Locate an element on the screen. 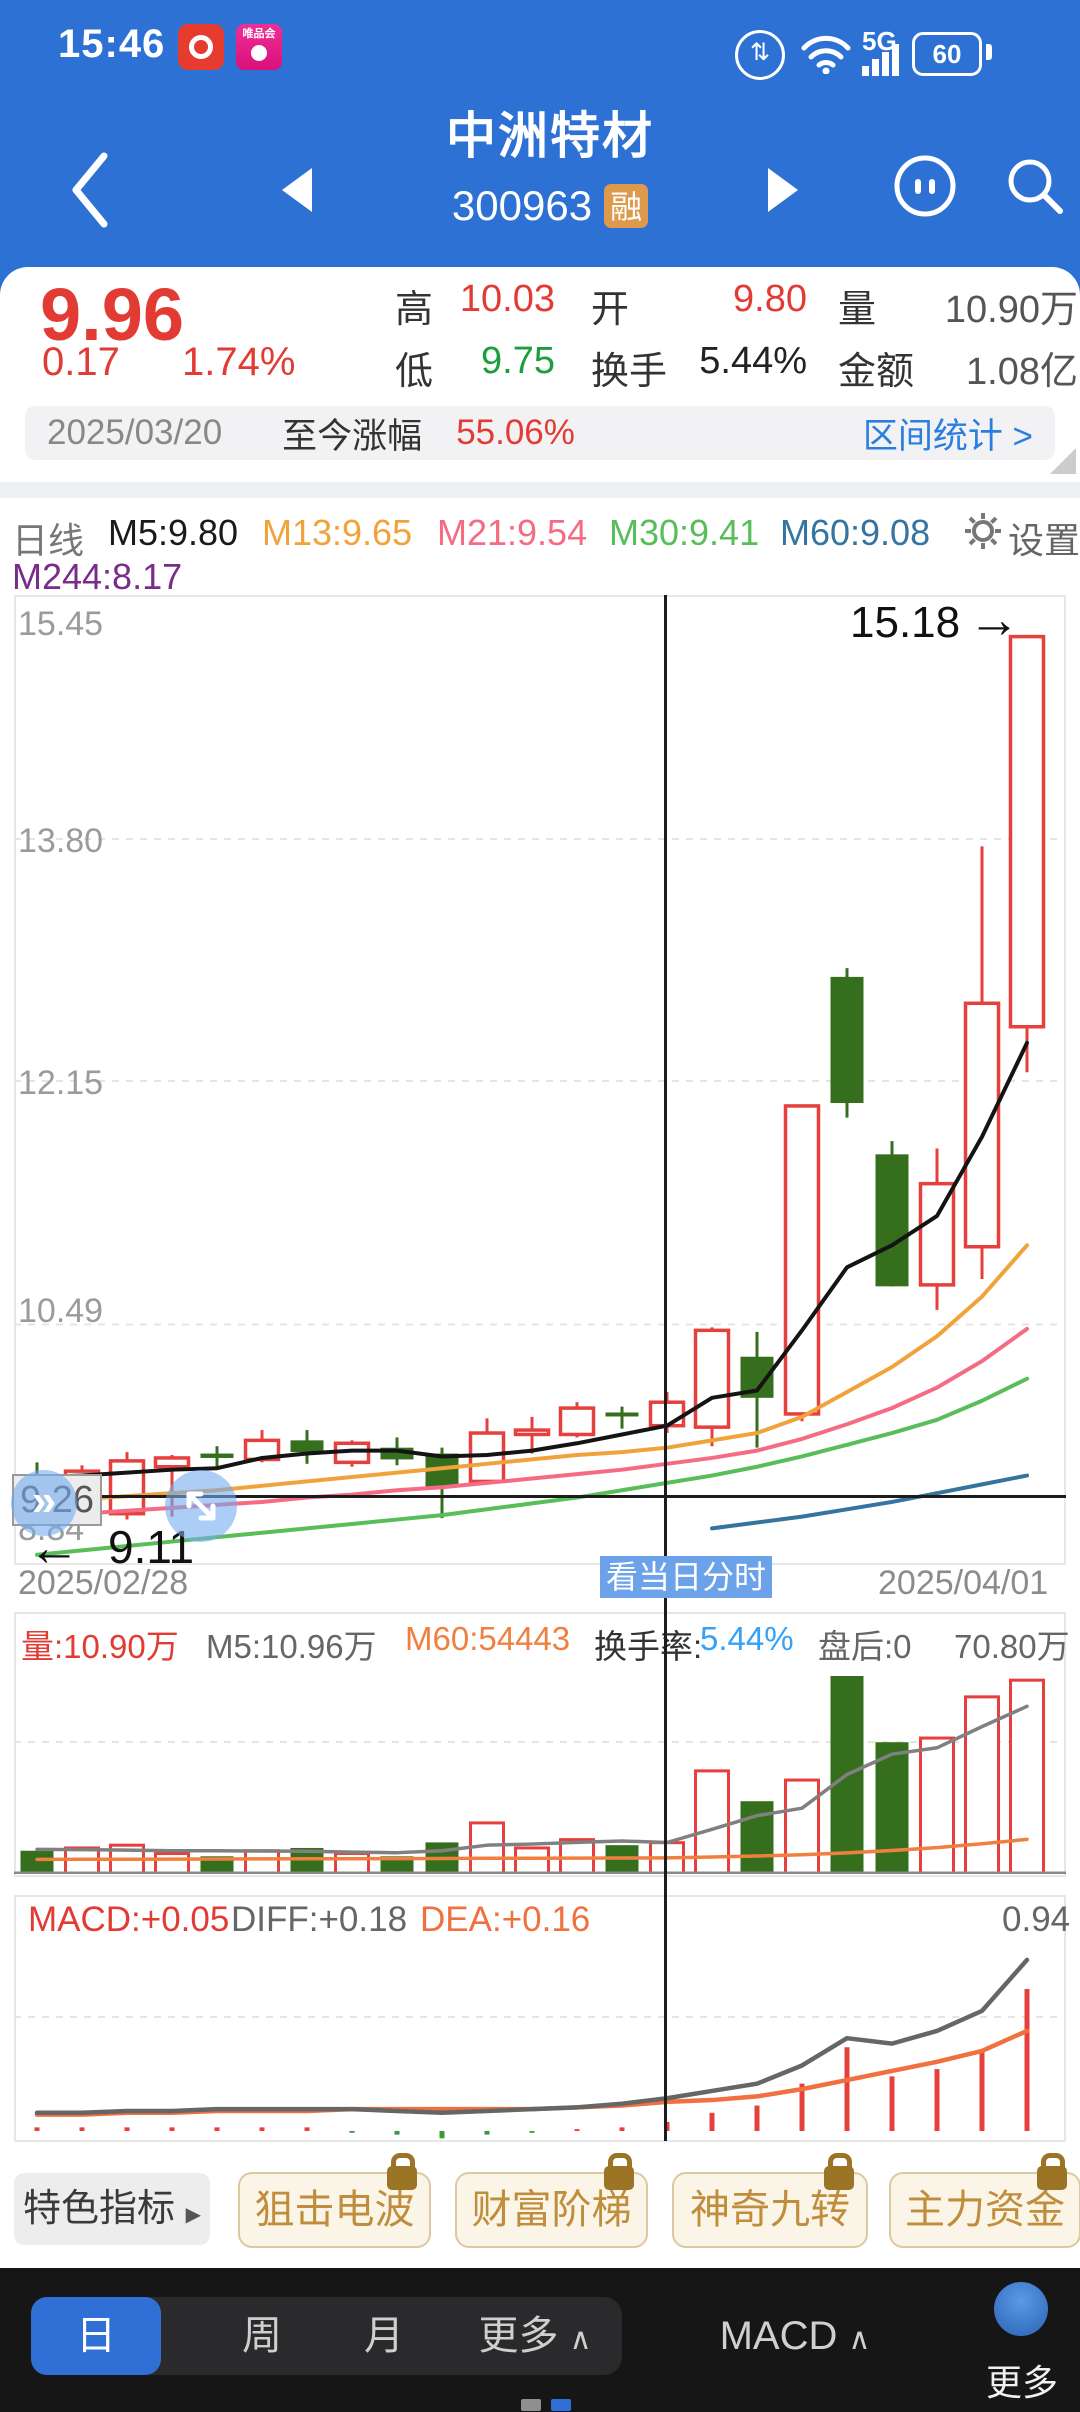 The width and height of the screenshot is (1080, 2412). video-app-icon is located at coordinates (201, 47).